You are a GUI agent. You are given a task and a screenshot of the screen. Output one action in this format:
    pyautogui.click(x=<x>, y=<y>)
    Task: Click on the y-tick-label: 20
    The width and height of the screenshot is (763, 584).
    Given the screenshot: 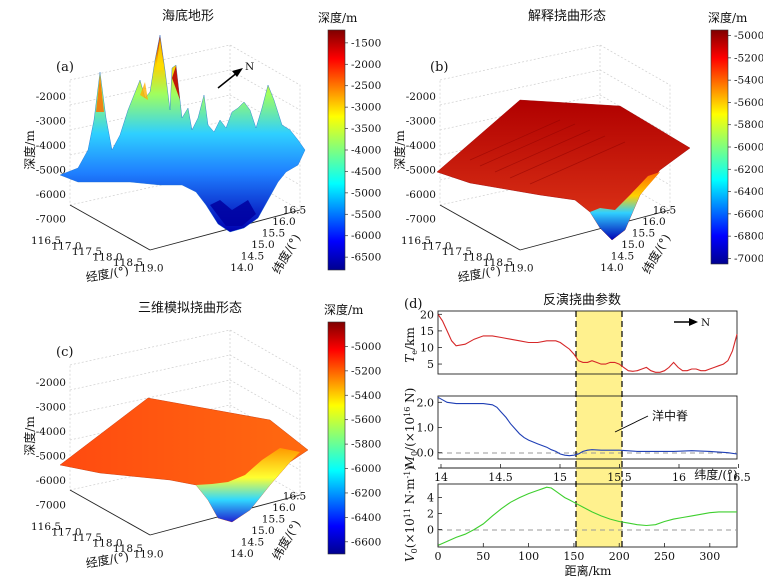 What is the action you would take?
    pyautogui.click(x=427, y=314)
    